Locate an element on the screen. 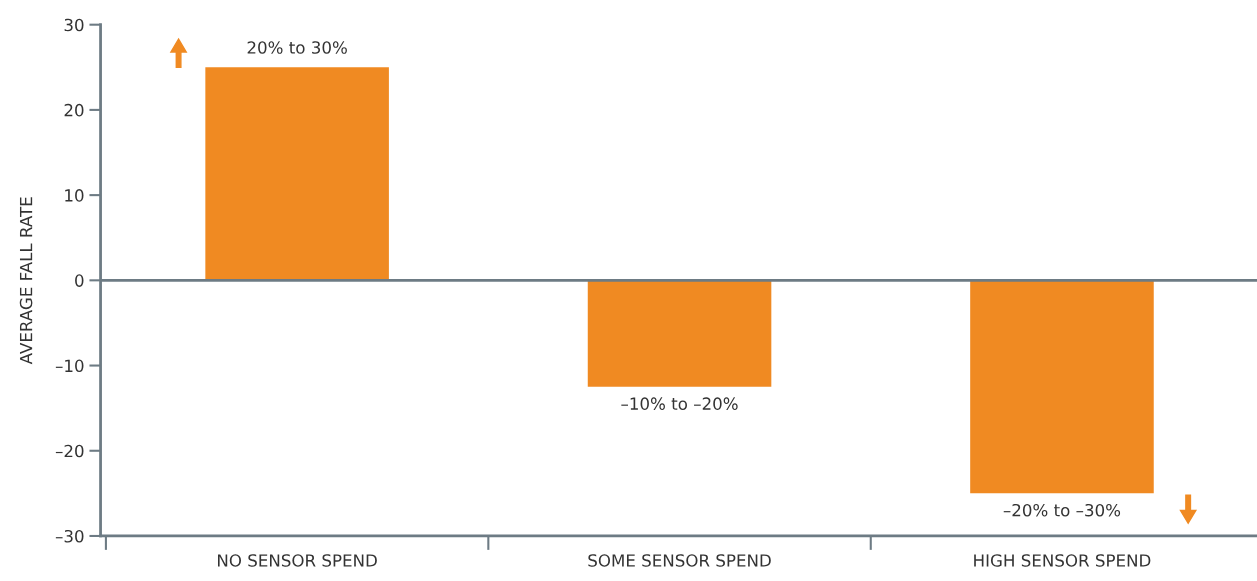  annotation: –10% to –20% is located at coordinates (679, 403).